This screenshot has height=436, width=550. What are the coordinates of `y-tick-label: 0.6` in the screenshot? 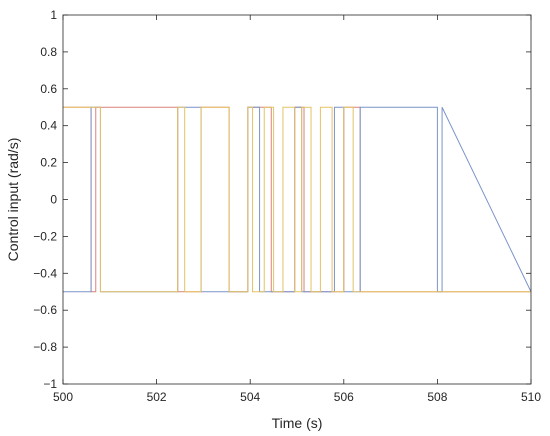 It's located at (48, 89).